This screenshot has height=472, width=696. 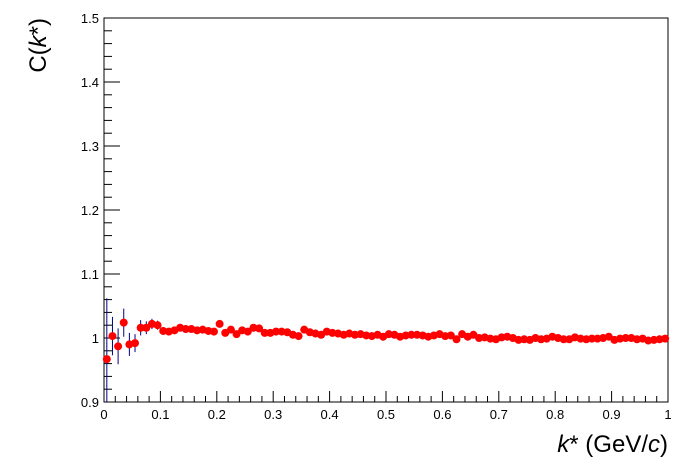 I want to click on x-tick-label: 0.3, so click(x=273, y=414).